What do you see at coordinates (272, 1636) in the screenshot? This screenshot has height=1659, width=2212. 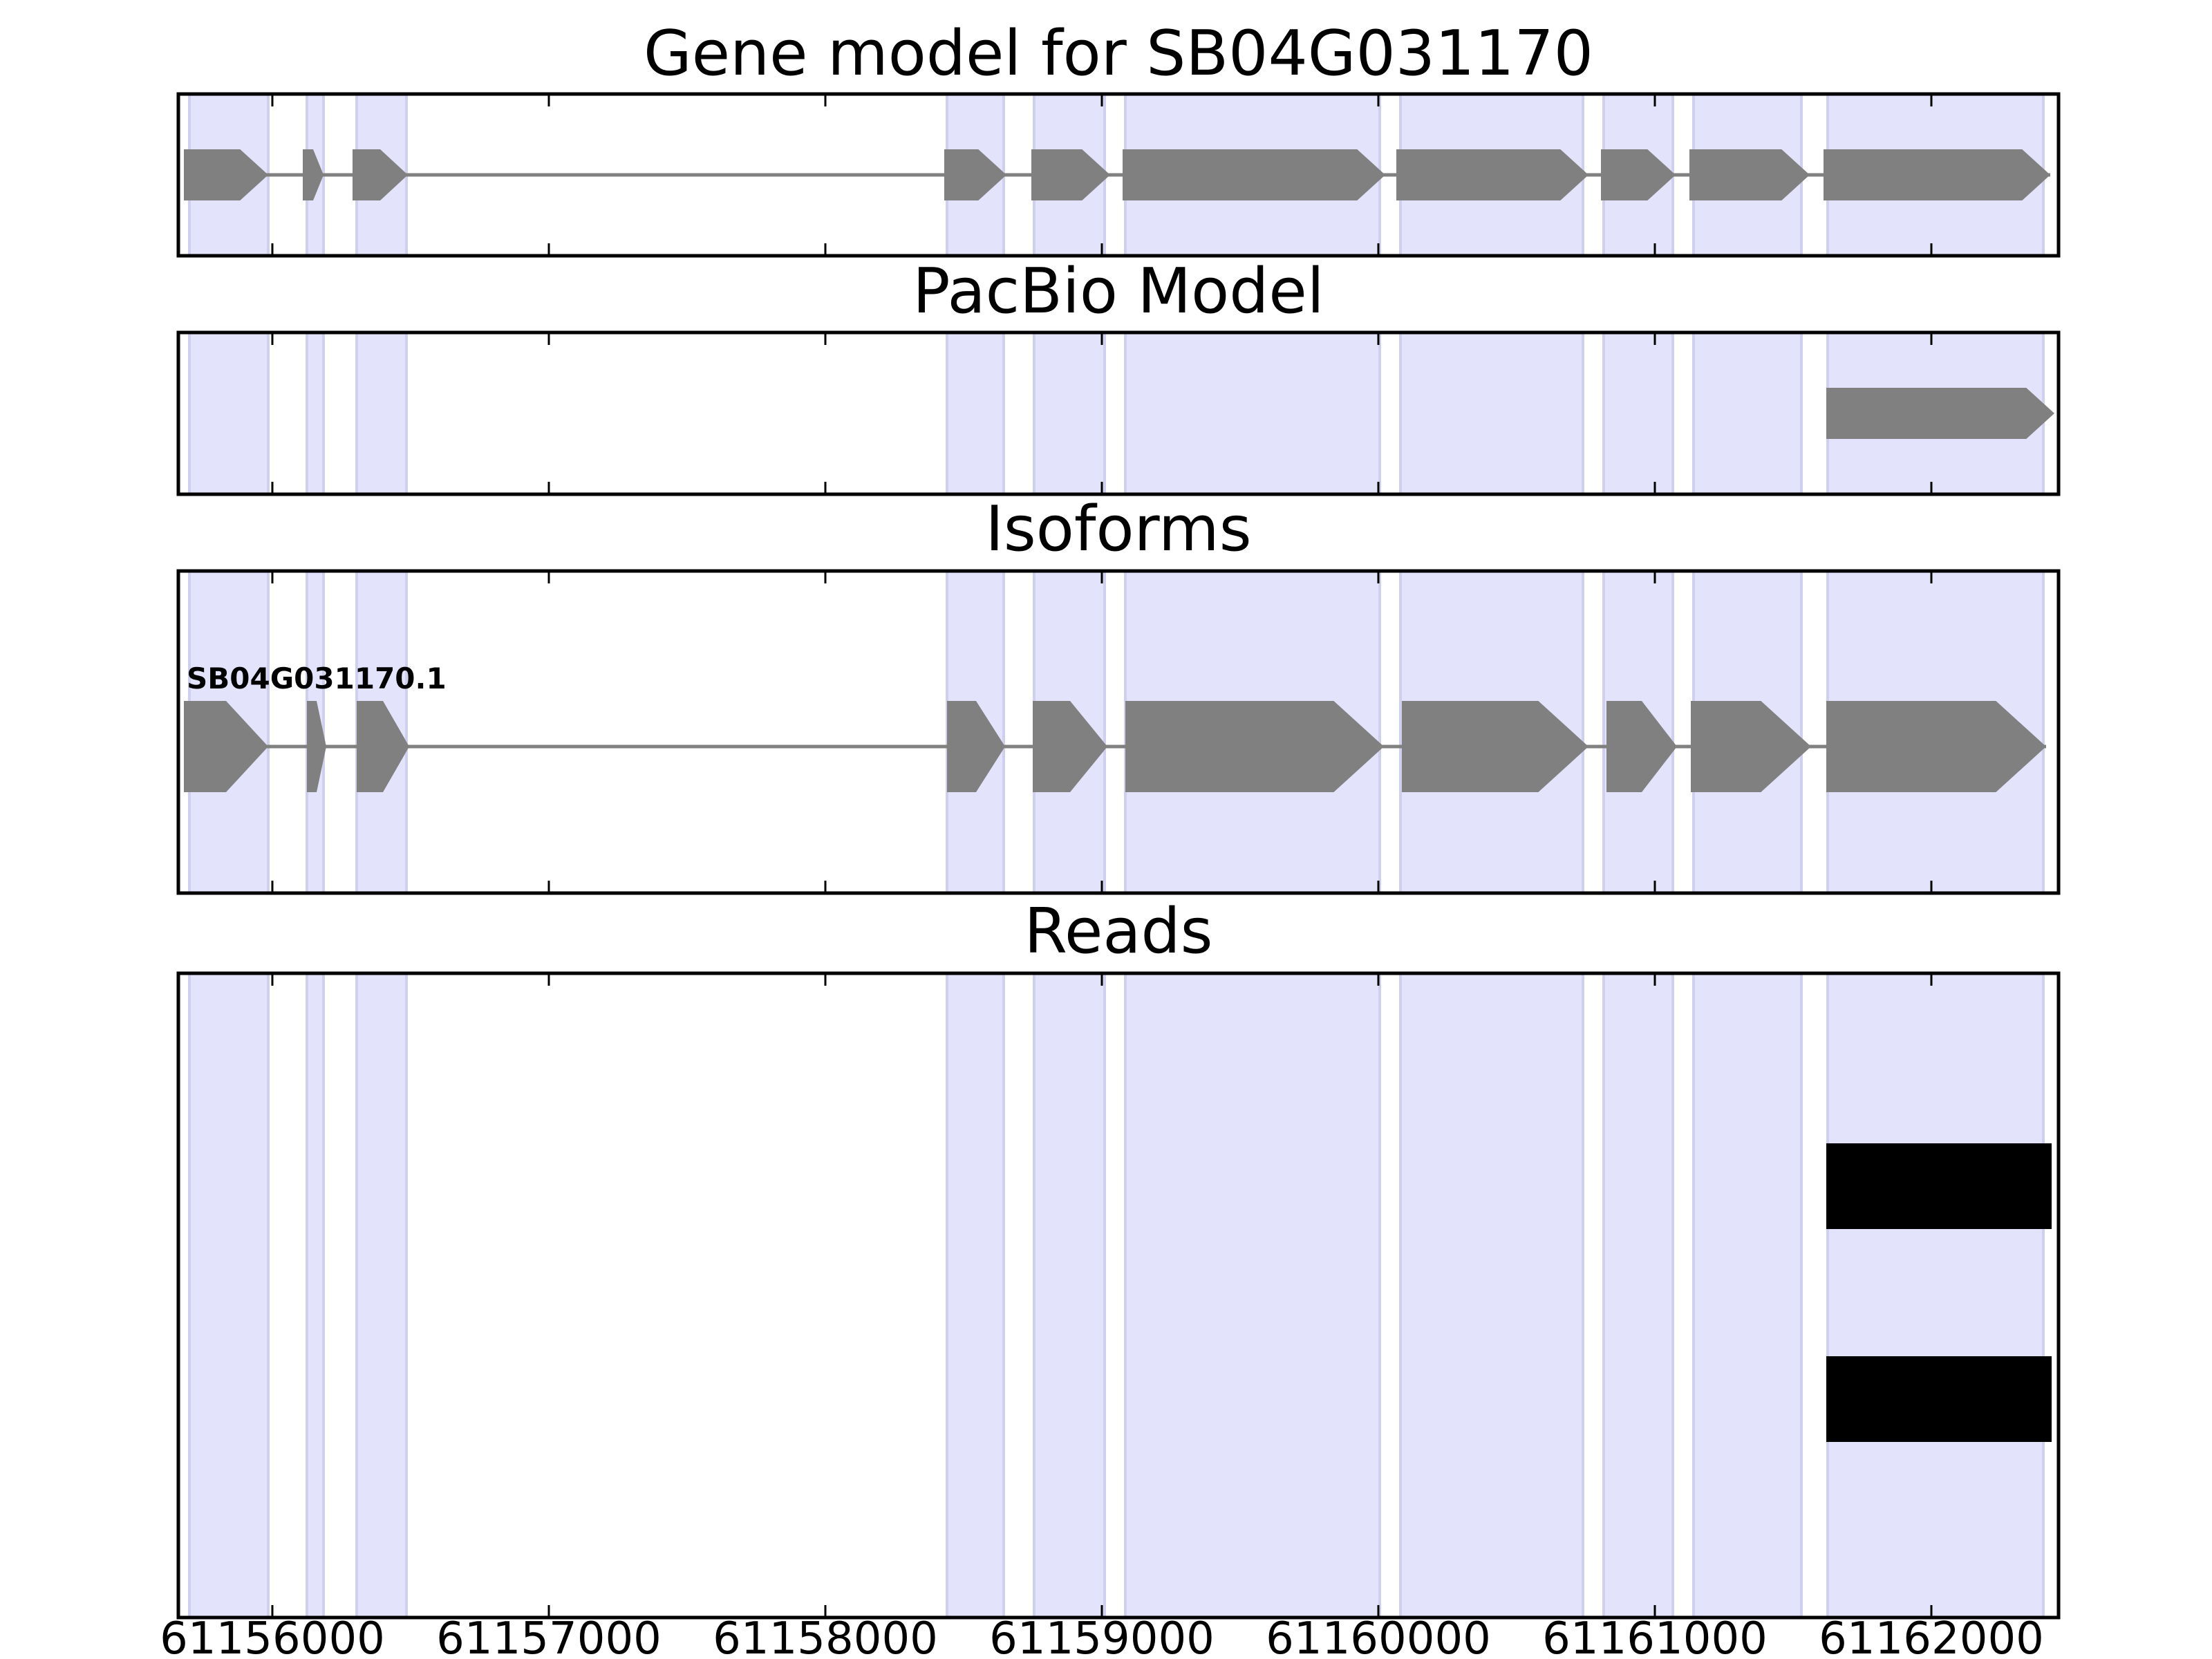 I see `x-tick-label: 61156000` at bounding box center [272, 1636].